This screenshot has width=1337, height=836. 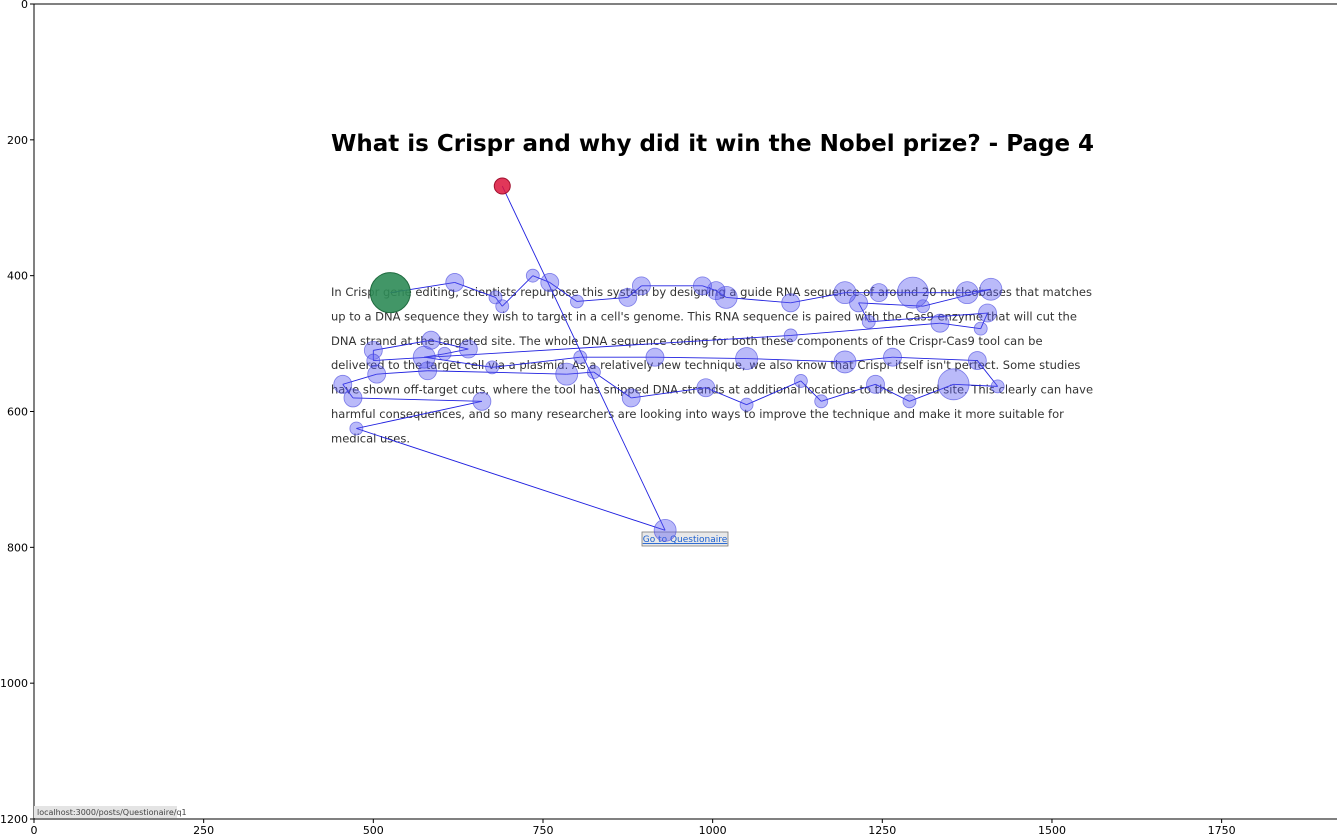 What do you see at coordinates (440, 245) in the screenshot?
I see `endpoints` at bounding box center [440, 245].